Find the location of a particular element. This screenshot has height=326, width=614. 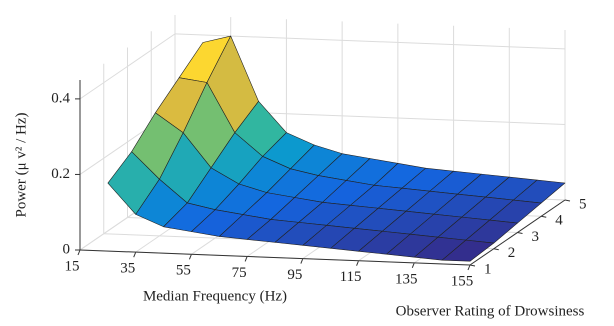

y-tick-label: 5 is located at coordinates (583, 204).